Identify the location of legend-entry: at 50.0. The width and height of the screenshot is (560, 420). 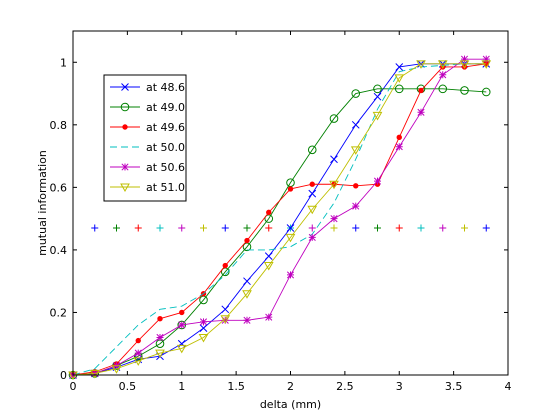
(147, 147).